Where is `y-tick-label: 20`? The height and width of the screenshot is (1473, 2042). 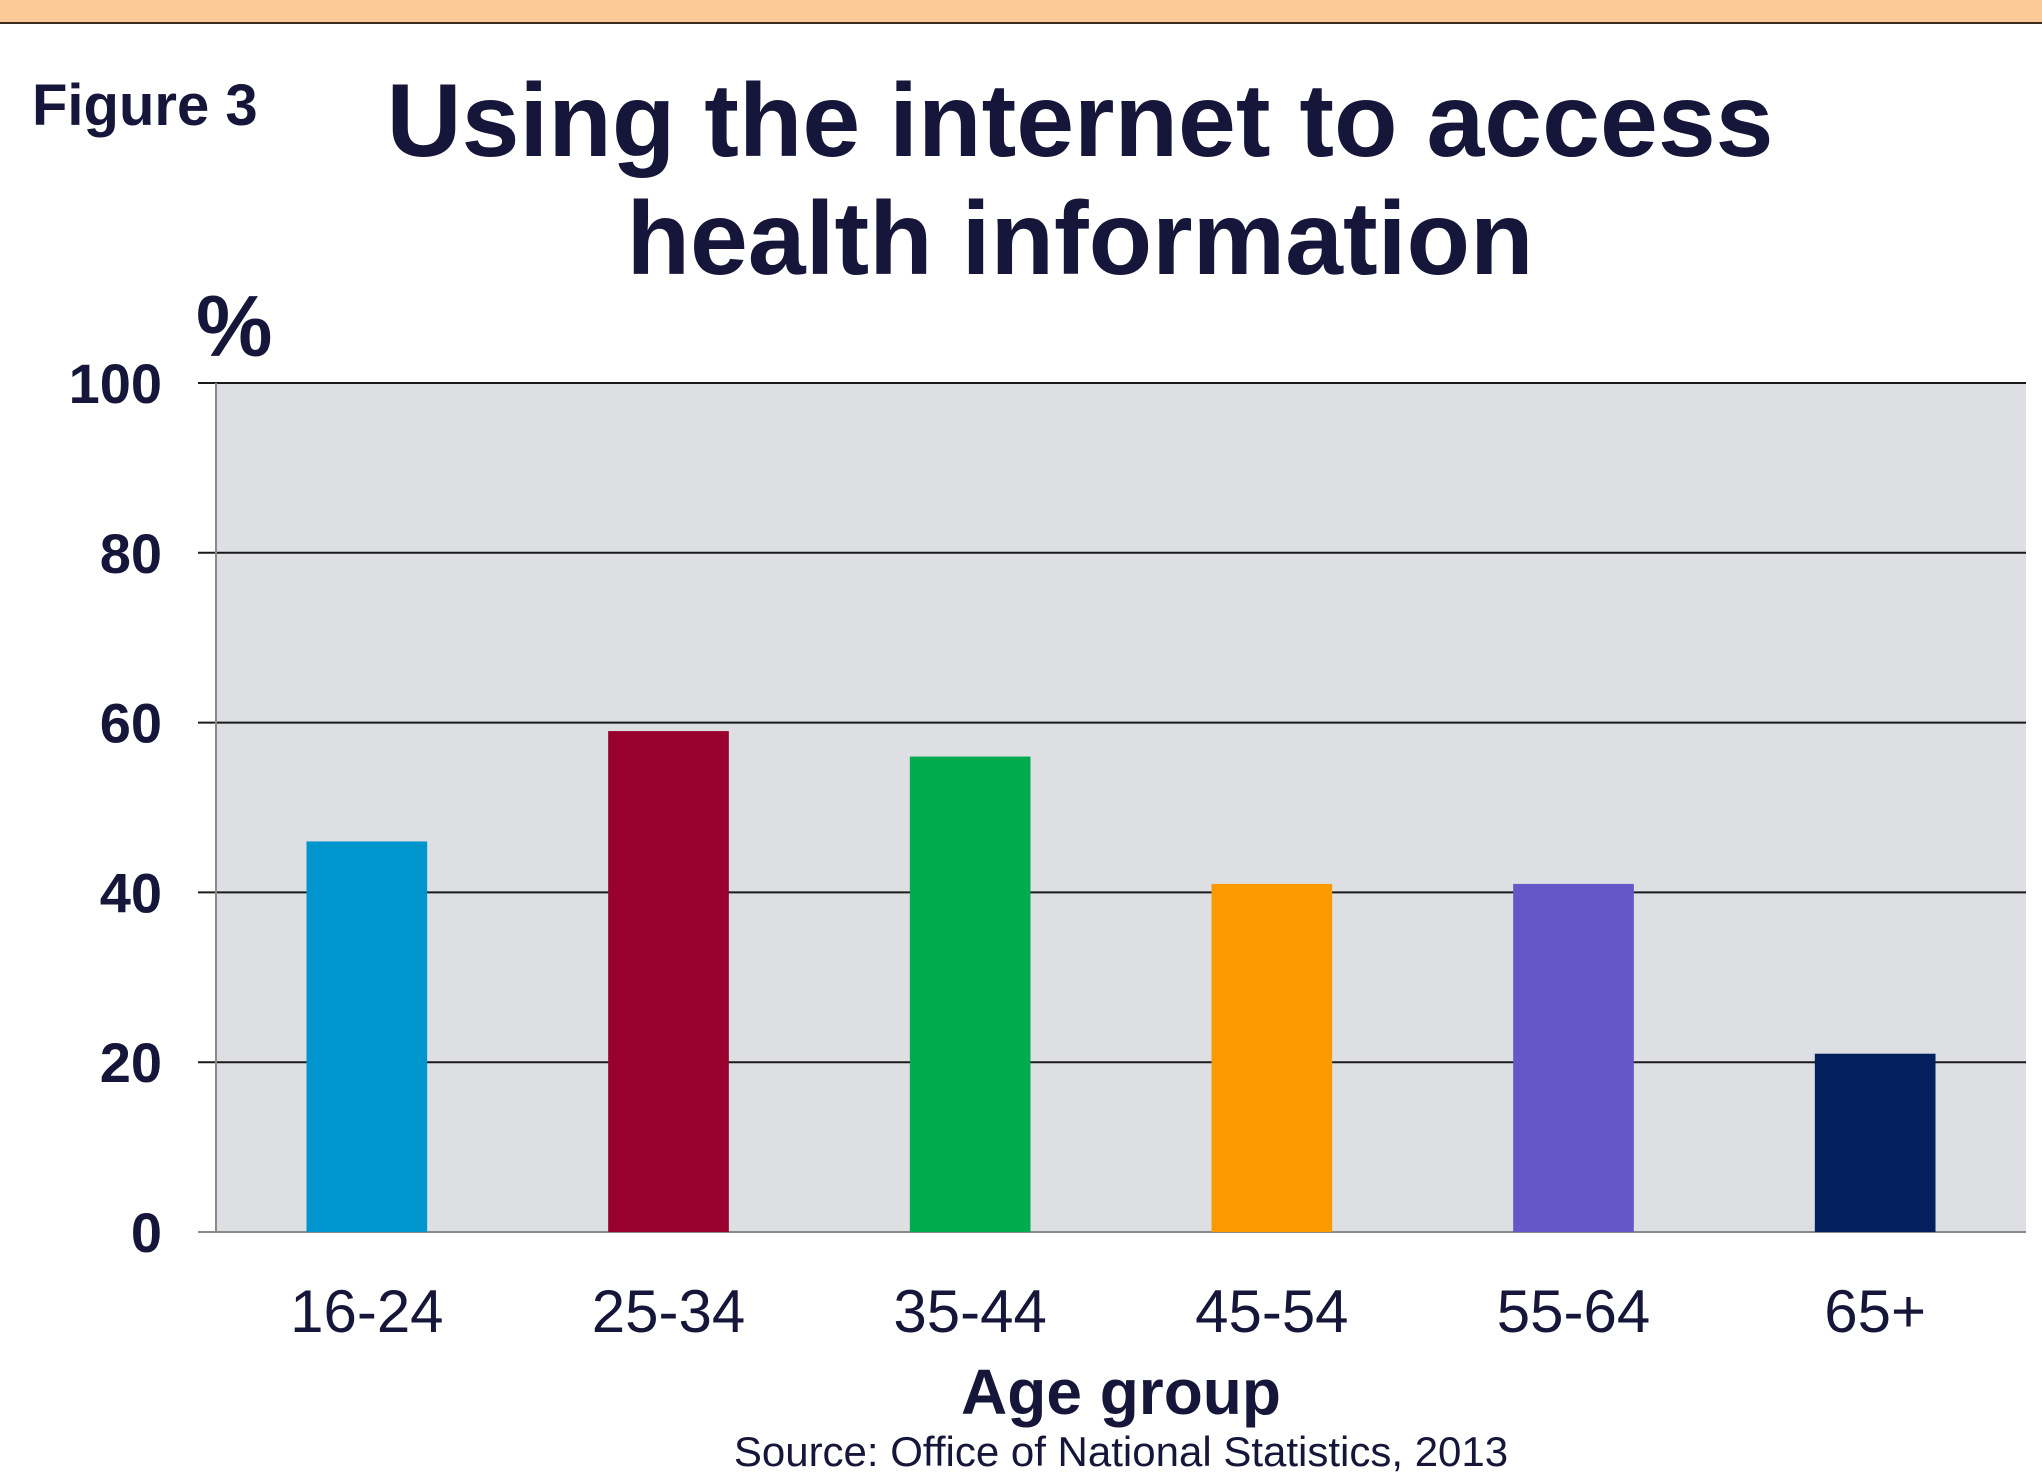
y-tick-label: 20 is located at coordinates (131, 1062).